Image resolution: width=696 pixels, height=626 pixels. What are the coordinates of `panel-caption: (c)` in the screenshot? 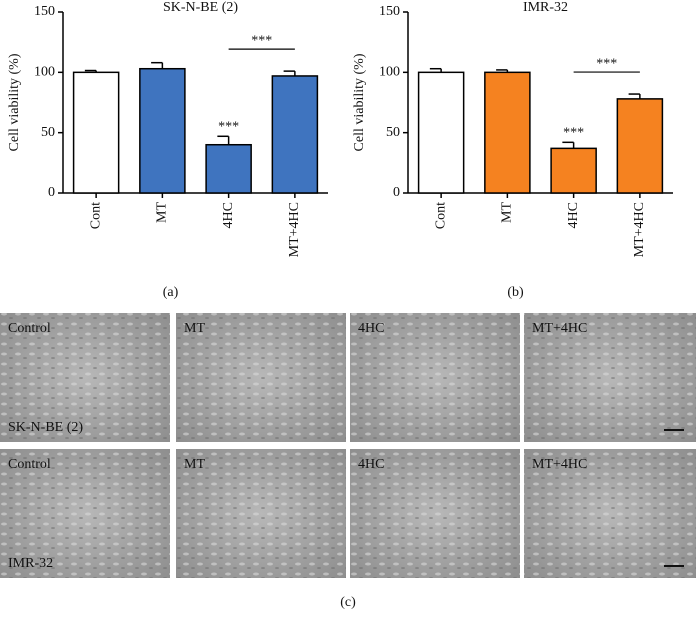 It's located at (348, 602).